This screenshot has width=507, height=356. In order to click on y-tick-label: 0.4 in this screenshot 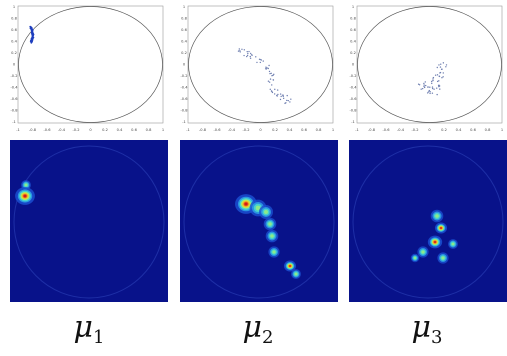, I will do `click(353, 42)`.